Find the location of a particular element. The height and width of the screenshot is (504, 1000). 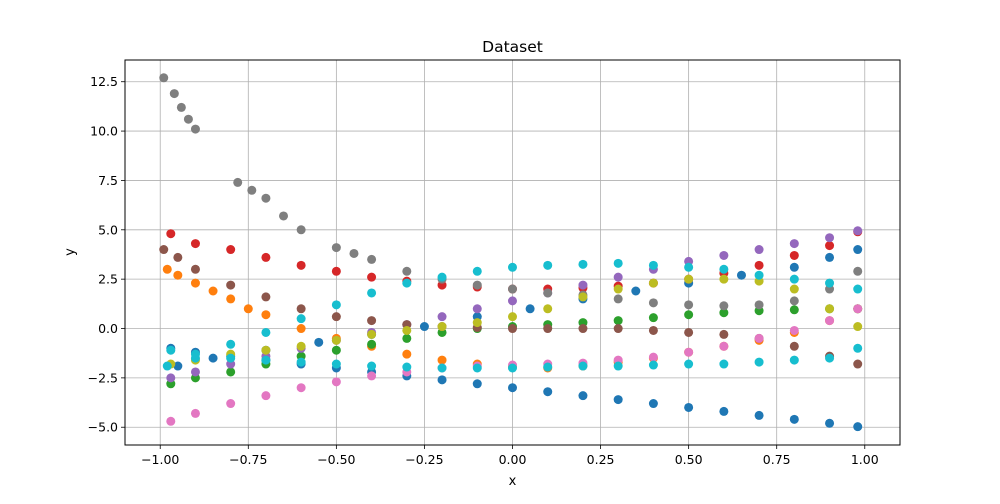

x-tick-label: 0.25 is located at coordinates (601, 459).